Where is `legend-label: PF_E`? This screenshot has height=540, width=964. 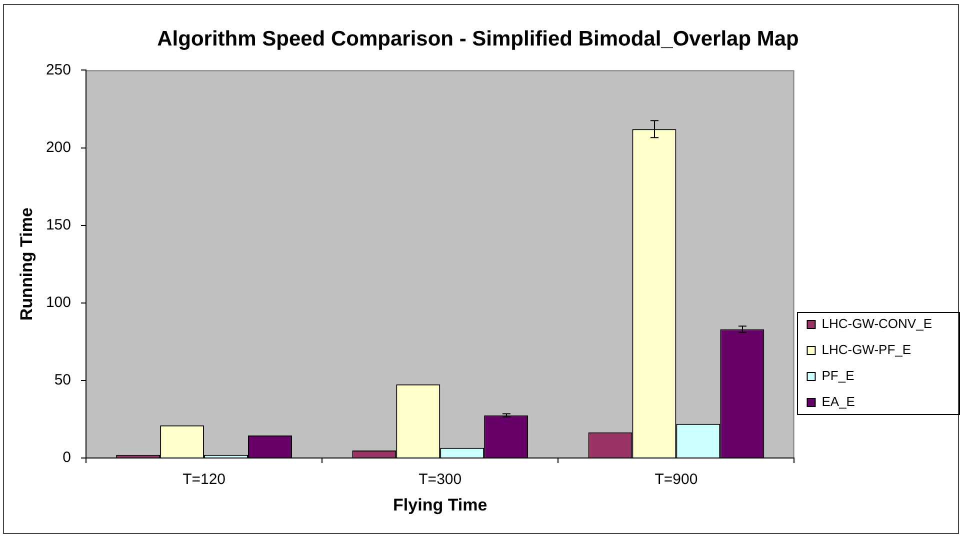
legend-label: PF_E is located at coordinates (838, 376).